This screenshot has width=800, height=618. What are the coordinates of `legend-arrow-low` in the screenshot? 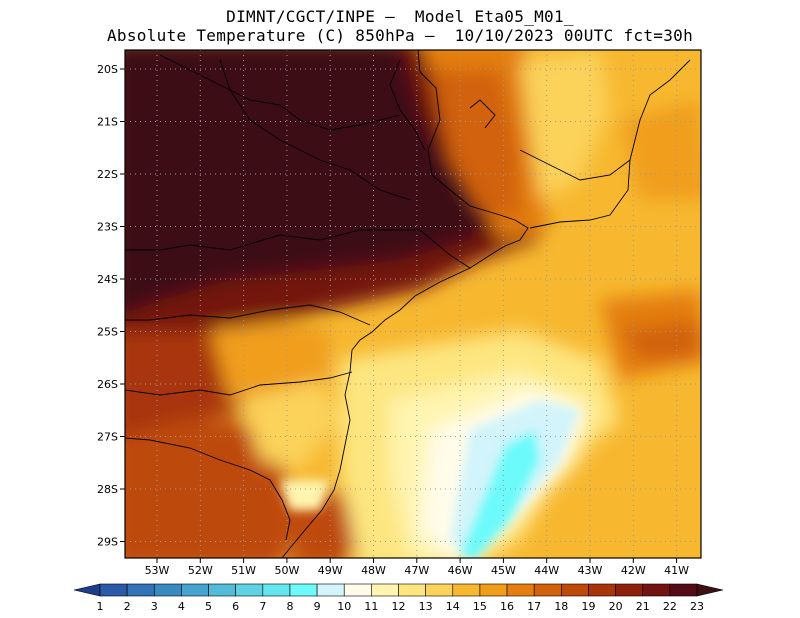 It's located at (87, 590).